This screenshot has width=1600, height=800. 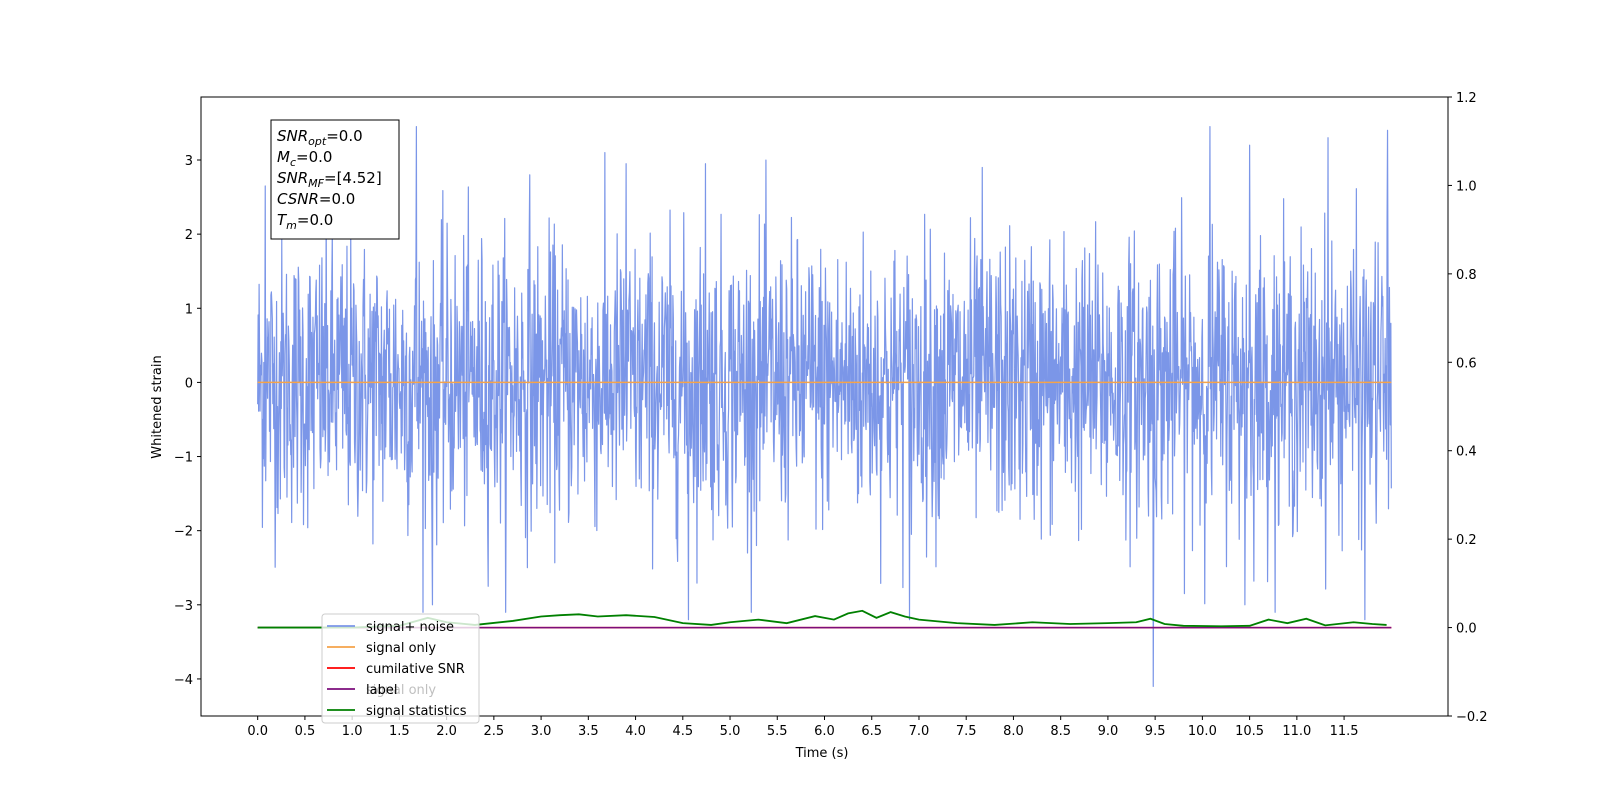 I want to click on y2-tick-label: 0.0, so click(x=1466, y=629).